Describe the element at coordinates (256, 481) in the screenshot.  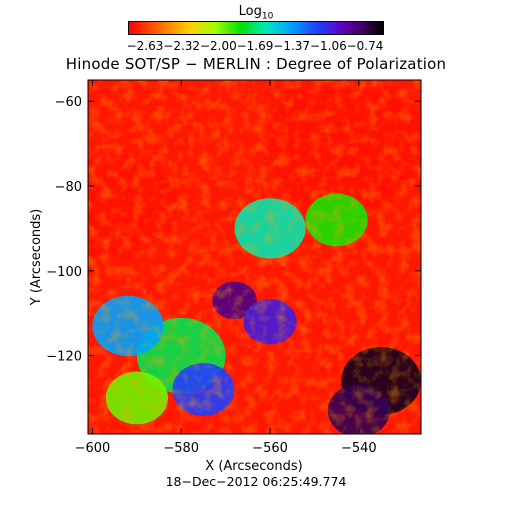
I see `timestamp: 18−Dec−2012 06:25:49.774` at that location.